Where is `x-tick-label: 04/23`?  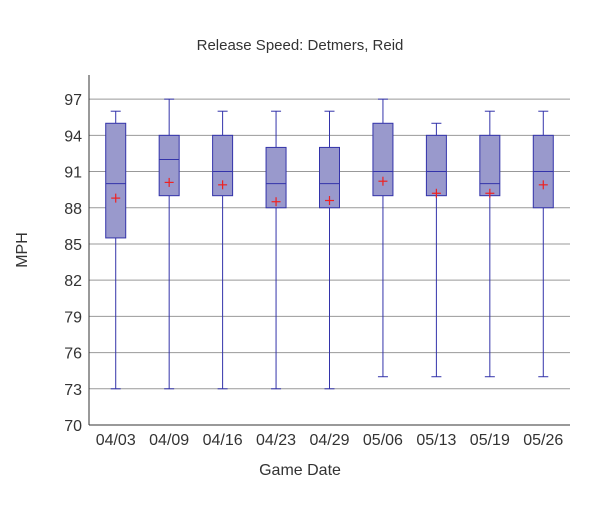 x-tick-label: 04/23 is located at coordinates (276, 440).